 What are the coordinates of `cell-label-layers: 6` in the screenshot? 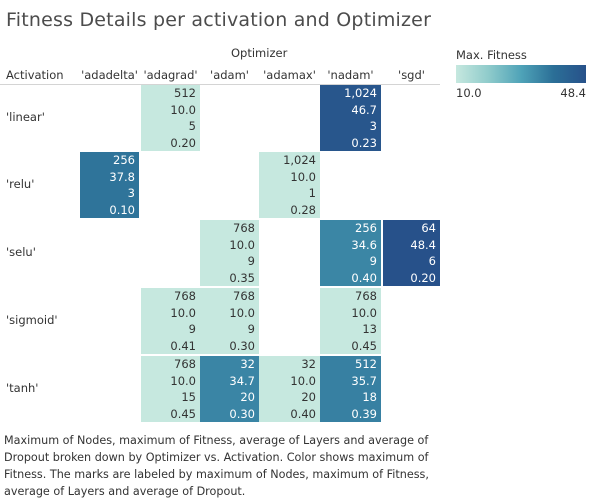 It's located at (432, 261).